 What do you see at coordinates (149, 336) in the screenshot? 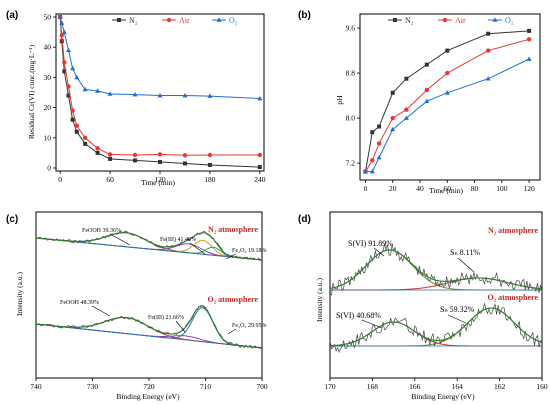
I see `background-line` at bounding box center [149, 336].